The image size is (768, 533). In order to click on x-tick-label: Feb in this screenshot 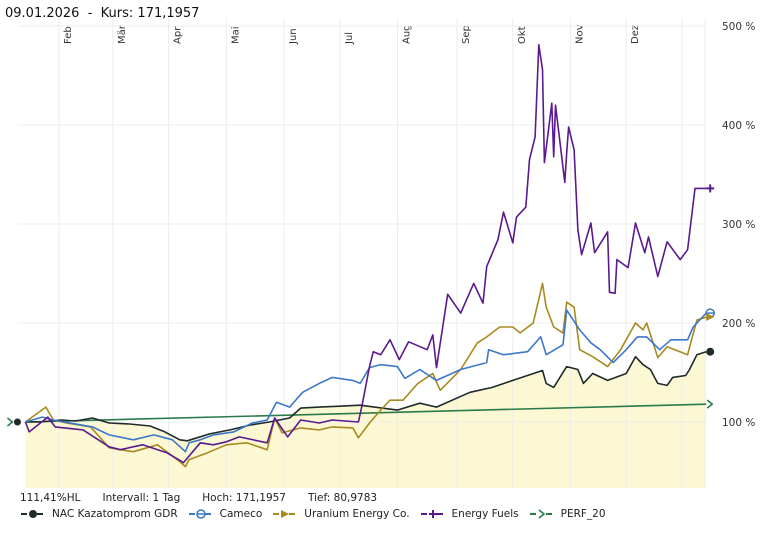, I will do `click(68, 35)`.